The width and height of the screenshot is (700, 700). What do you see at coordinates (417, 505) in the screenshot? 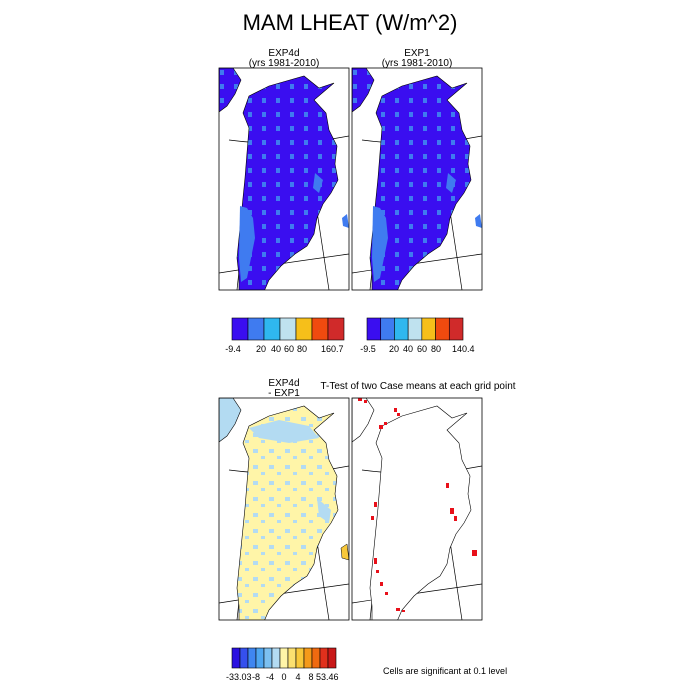
I see `significant-cells` at bounding box center [417, 505].